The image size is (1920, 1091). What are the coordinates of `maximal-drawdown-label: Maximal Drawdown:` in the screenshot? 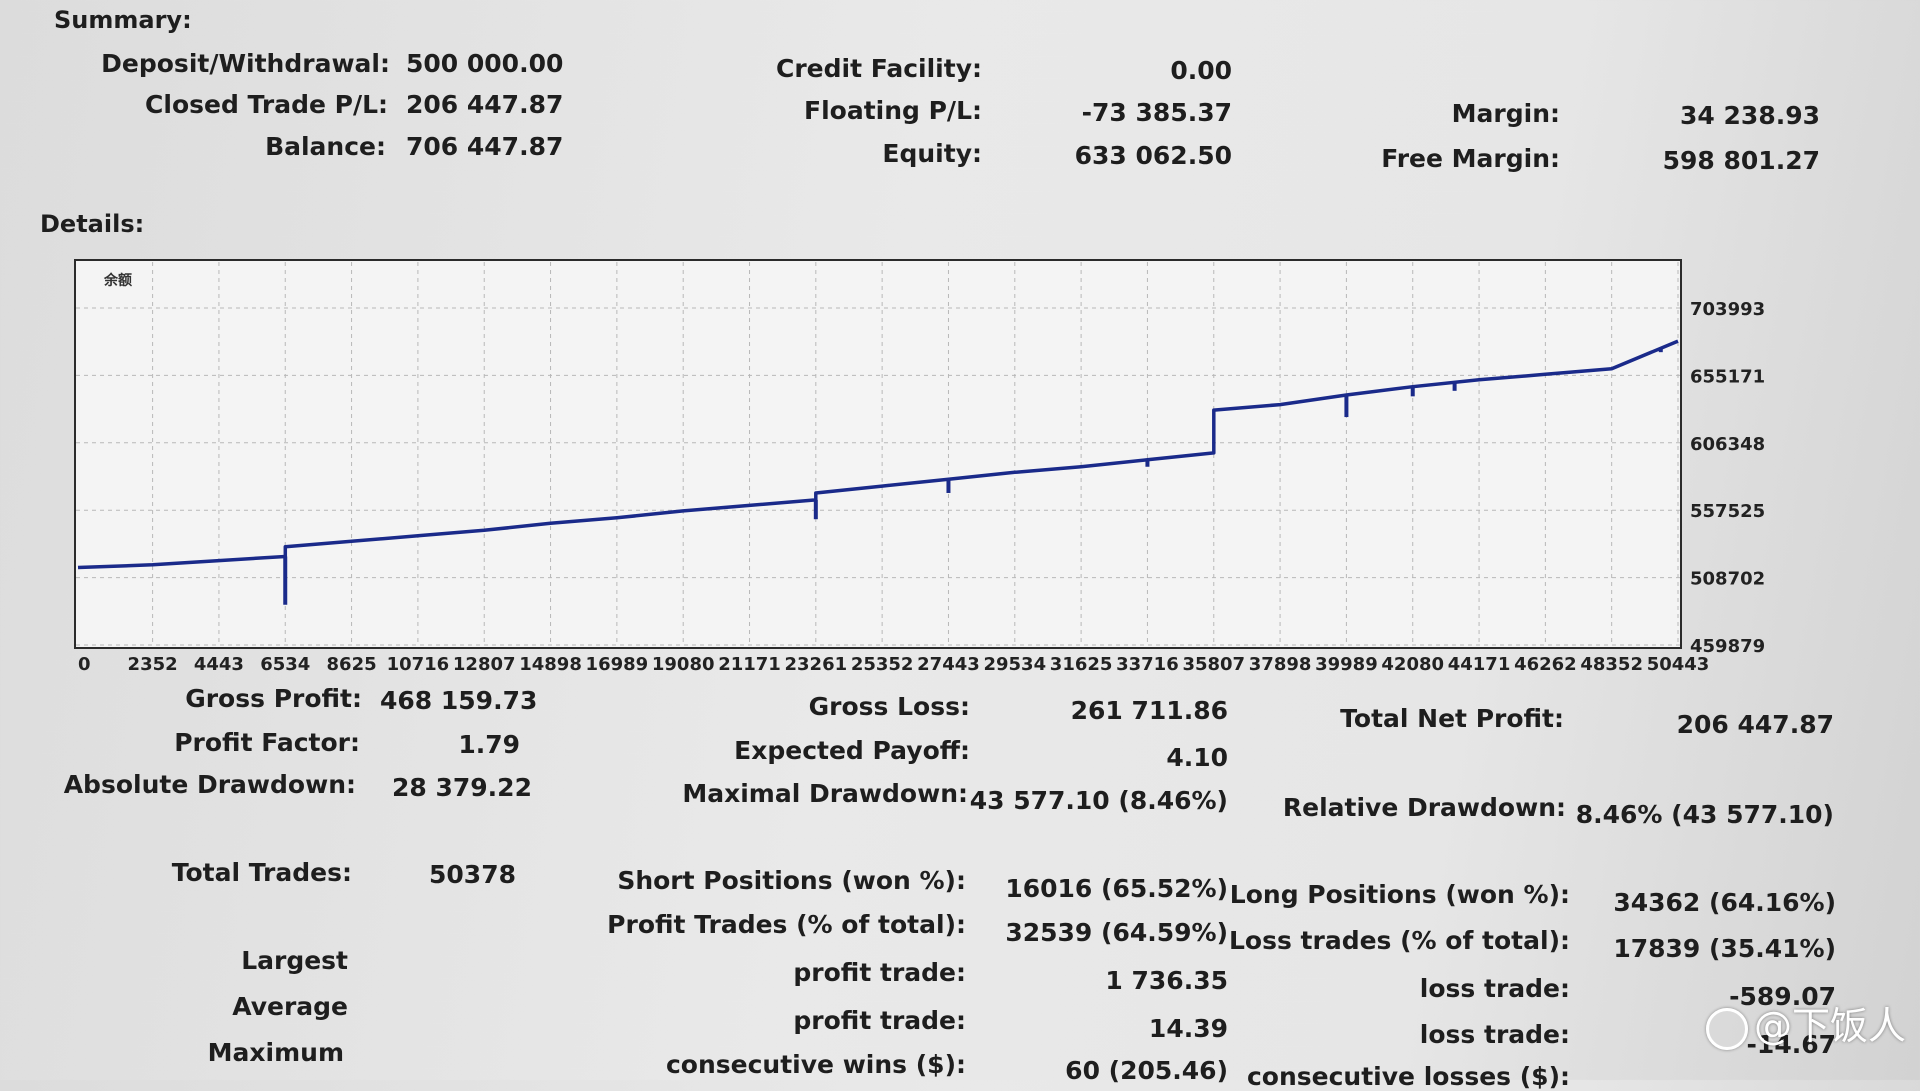 It's located at (825, 793).